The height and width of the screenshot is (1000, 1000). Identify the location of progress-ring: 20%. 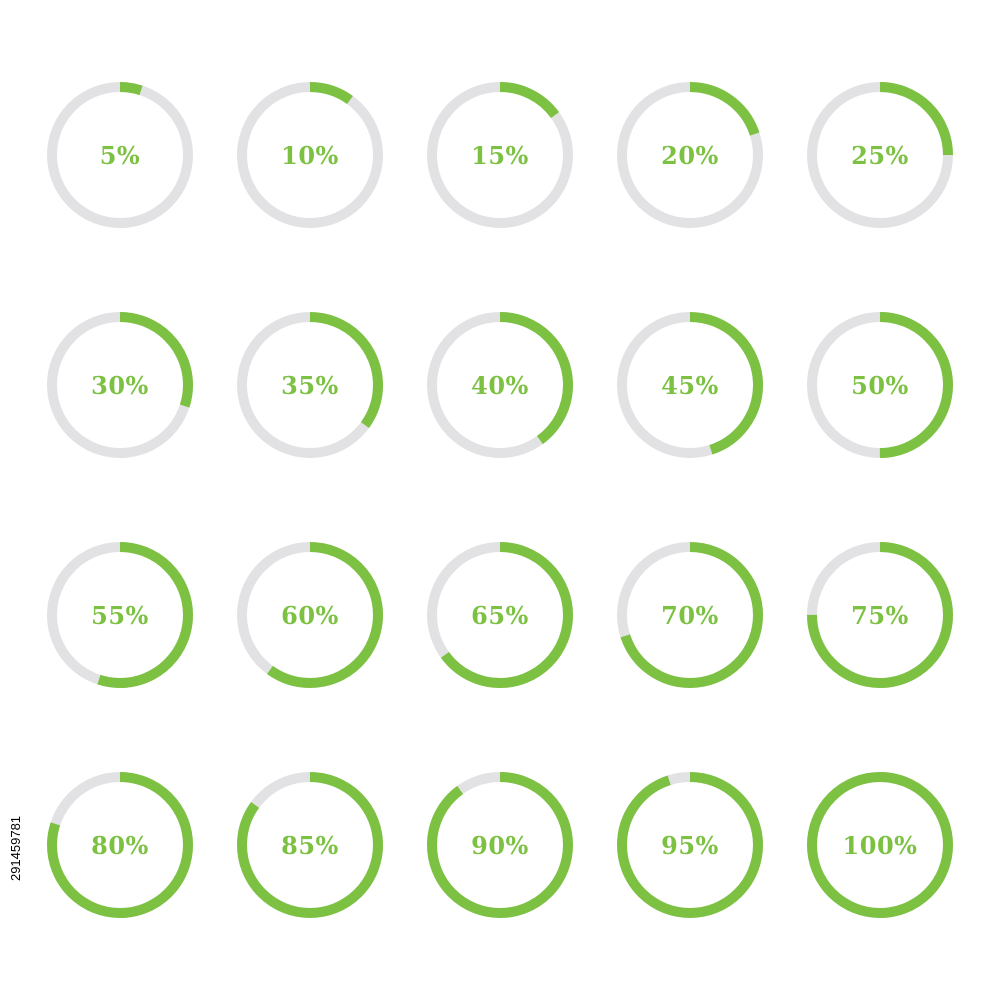
(690, 155).